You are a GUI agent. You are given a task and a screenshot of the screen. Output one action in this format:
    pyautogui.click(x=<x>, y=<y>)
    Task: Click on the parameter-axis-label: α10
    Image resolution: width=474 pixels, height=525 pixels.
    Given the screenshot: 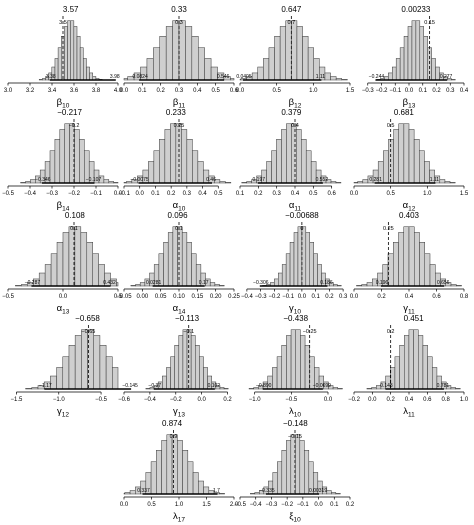 What is the action you would take?
    pyautogui.click(x=179, y=206)
    